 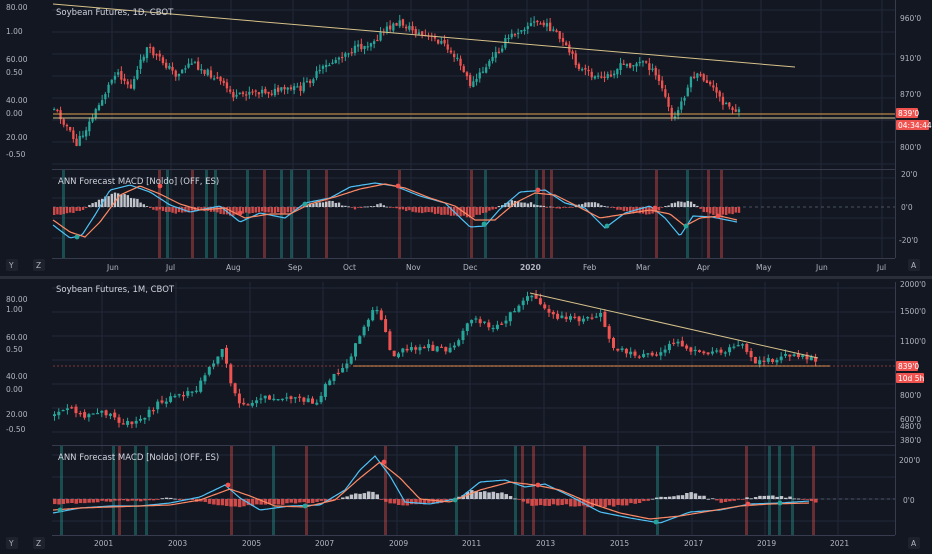 What do you see at coordinates (324, 543) in the screenshot?
I see `time-axis-label: 2007` at bounding box center [324, 543].